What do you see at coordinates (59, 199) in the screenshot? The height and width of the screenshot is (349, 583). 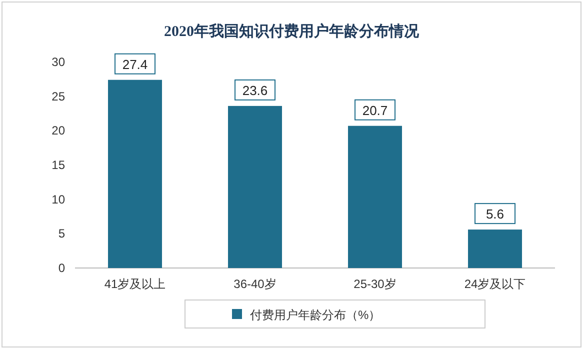 I see `y-tick-label: 10` at bounding box center [59, 199].